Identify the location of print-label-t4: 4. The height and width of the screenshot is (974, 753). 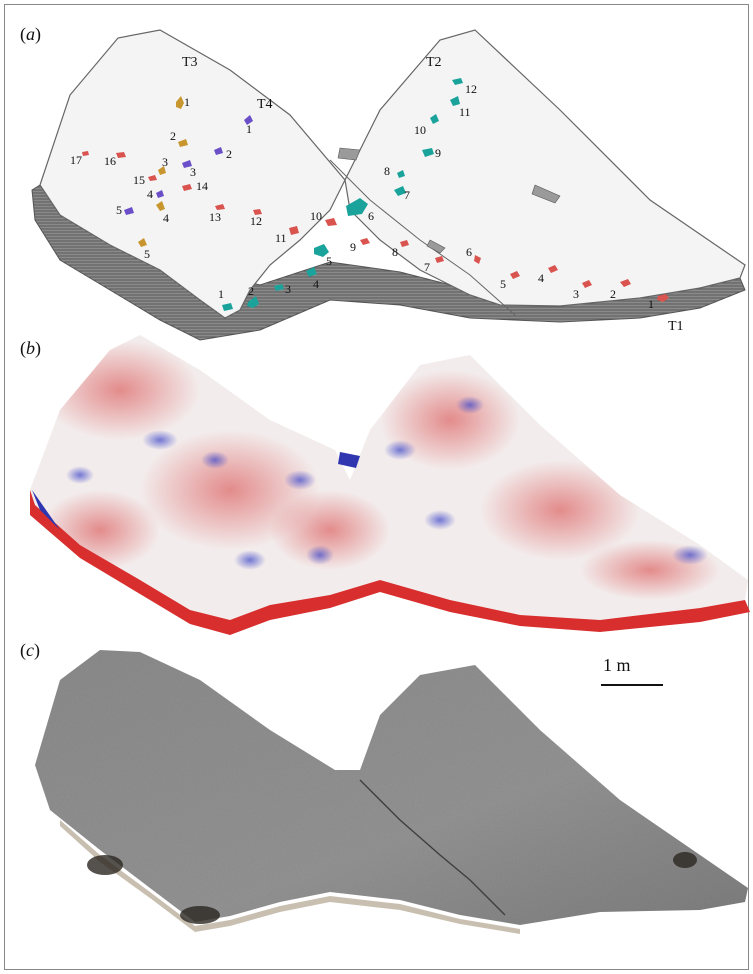
(150, 194).